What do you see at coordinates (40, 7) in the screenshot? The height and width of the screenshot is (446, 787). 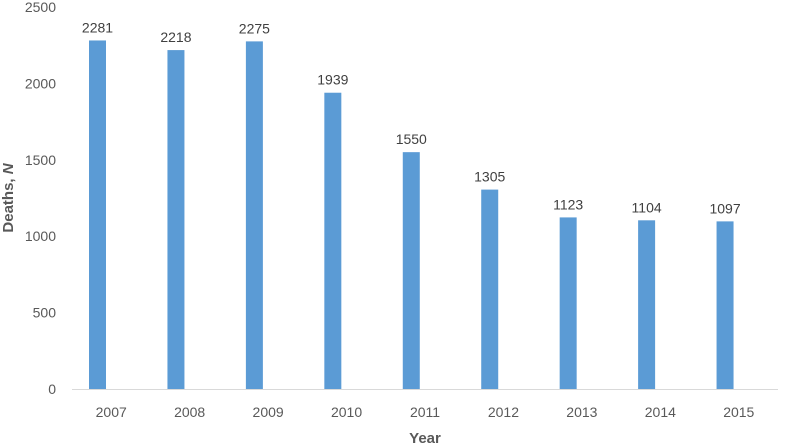 I see `y-tick-label: 2500` at bounding box center [40, 7].